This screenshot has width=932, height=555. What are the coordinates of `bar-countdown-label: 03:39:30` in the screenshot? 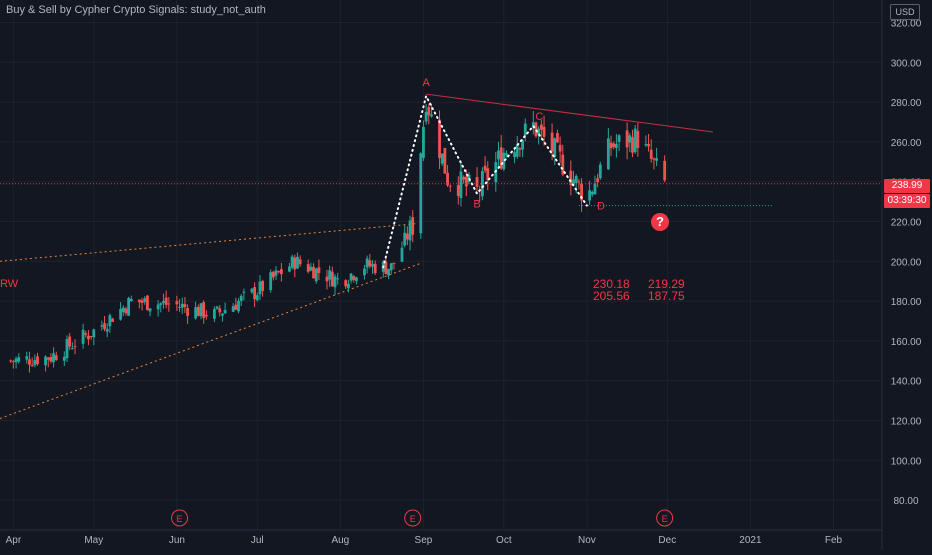 It's located at (907, 201).